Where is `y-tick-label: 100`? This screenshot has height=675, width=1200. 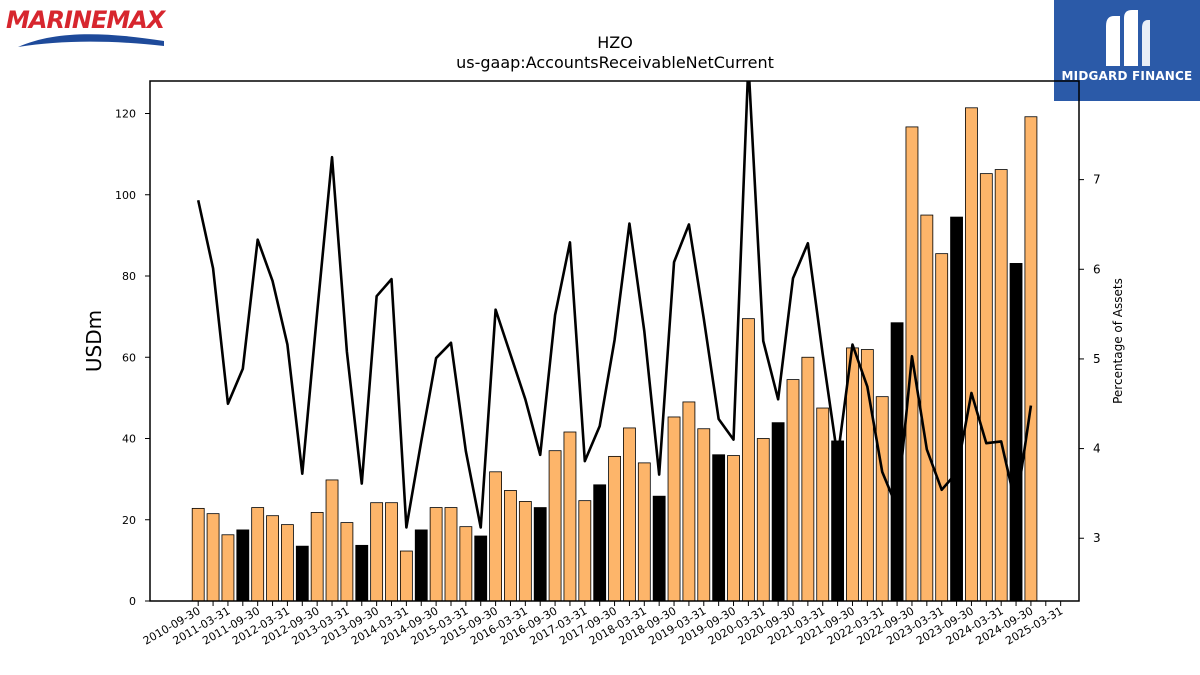
y-tick-label: 100 is located at coordinates (125, 195).